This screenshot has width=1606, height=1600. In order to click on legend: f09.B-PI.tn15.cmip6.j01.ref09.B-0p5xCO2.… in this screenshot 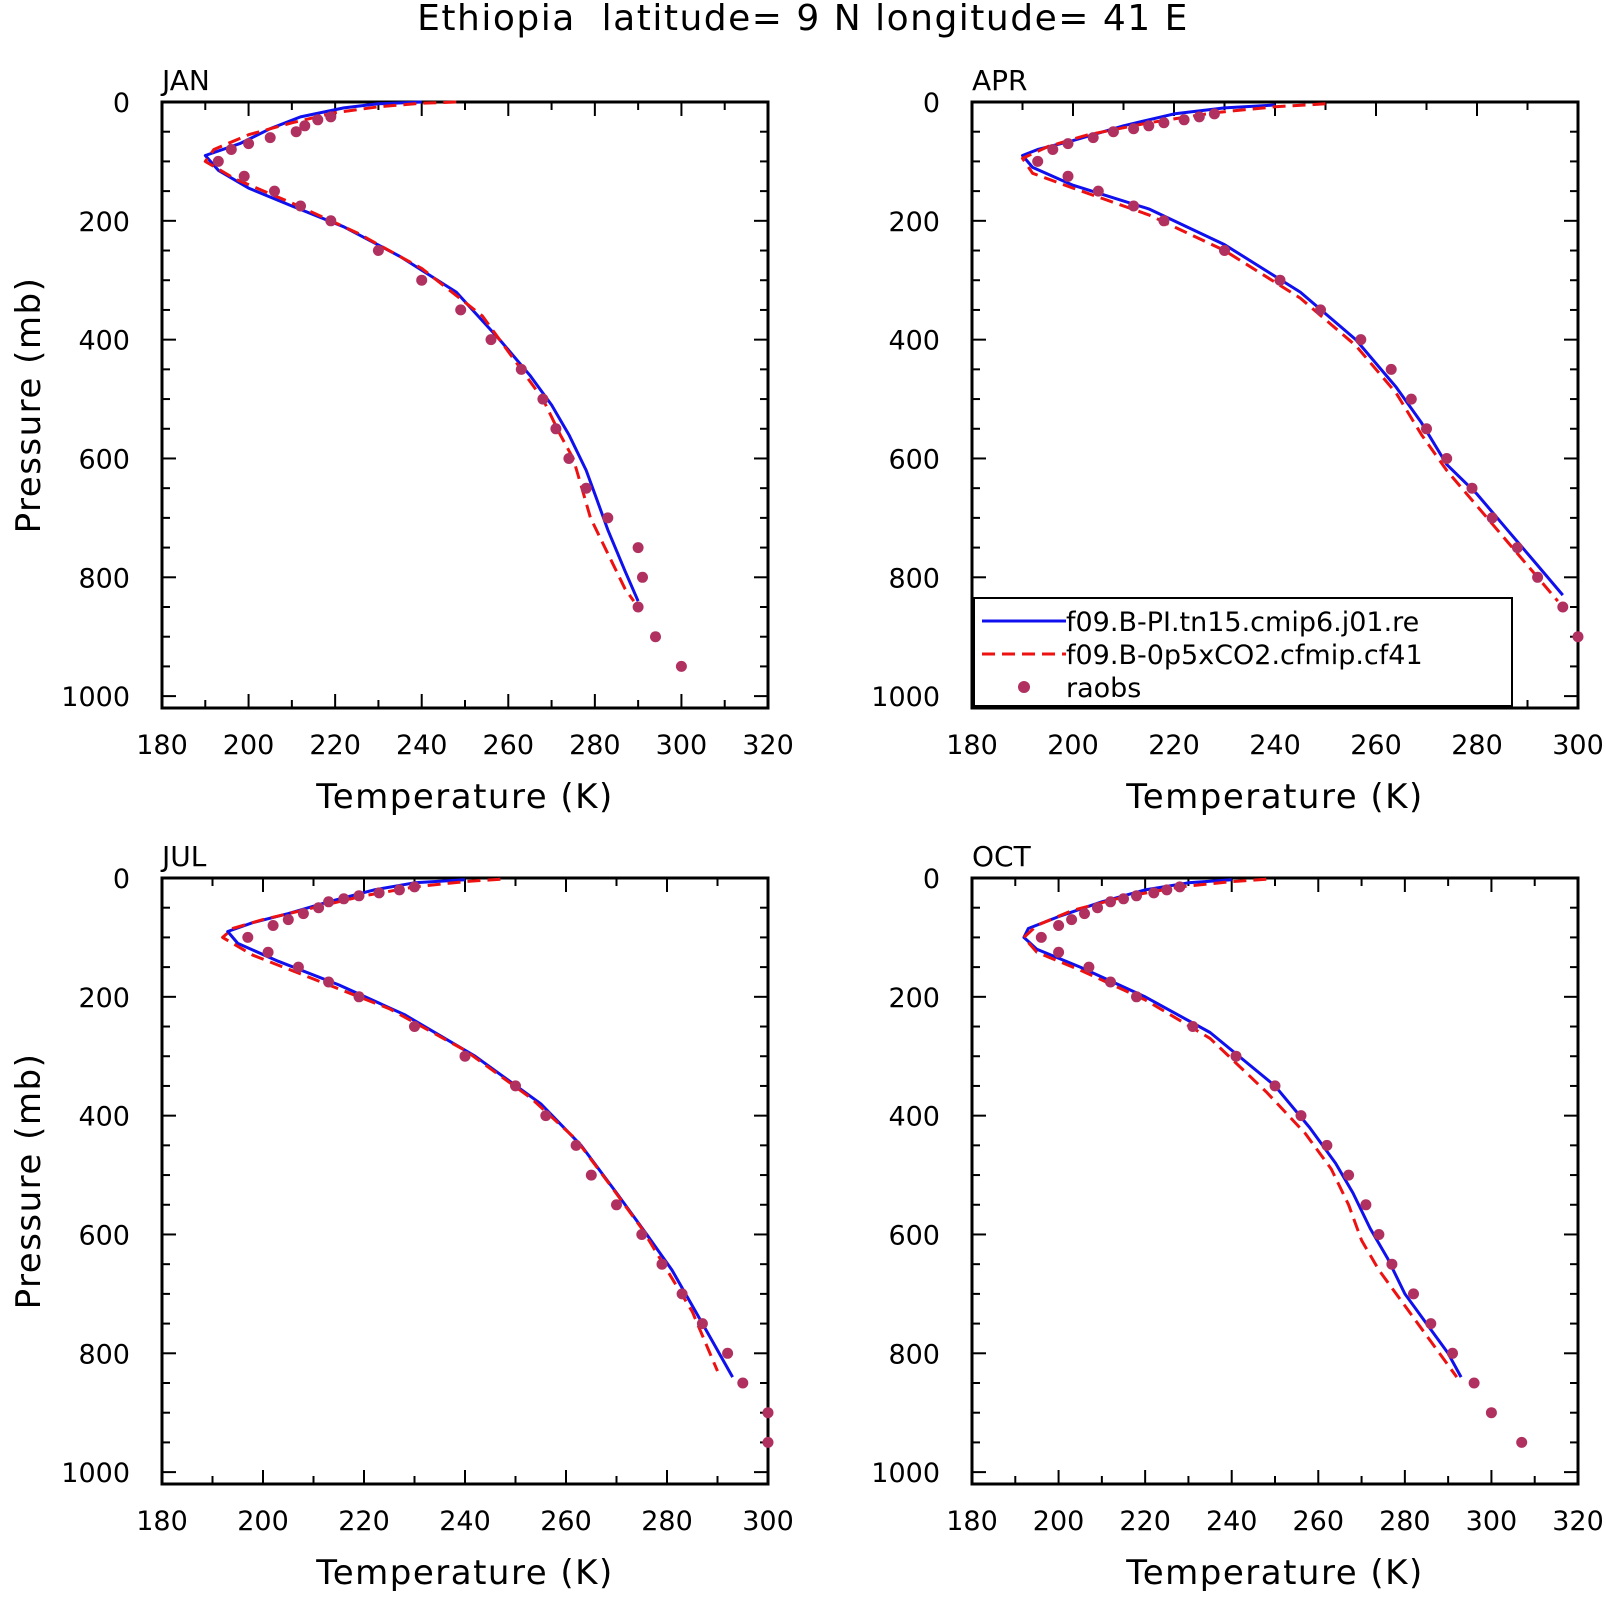, I will do `click(1243, 652)`.